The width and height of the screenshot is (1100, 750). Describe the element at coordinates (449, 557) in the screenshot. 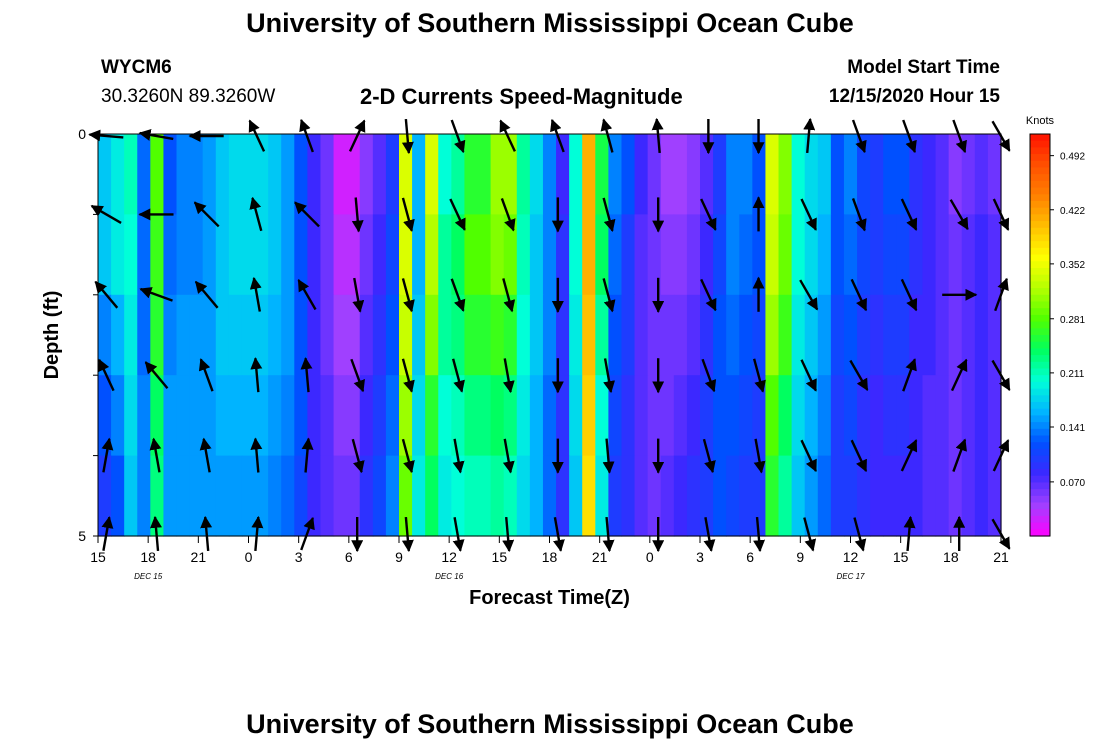

I see `x-tick-label: 12` at that location.